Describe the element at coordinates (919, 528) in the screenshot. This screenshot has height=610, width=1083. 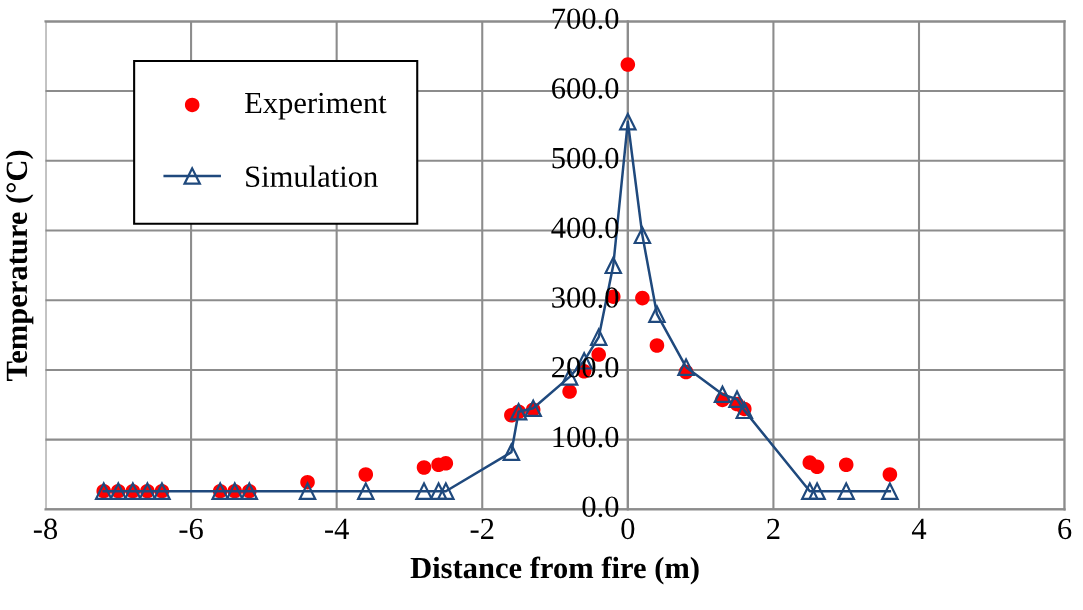
I see `x-tick-label: 4` at that location.